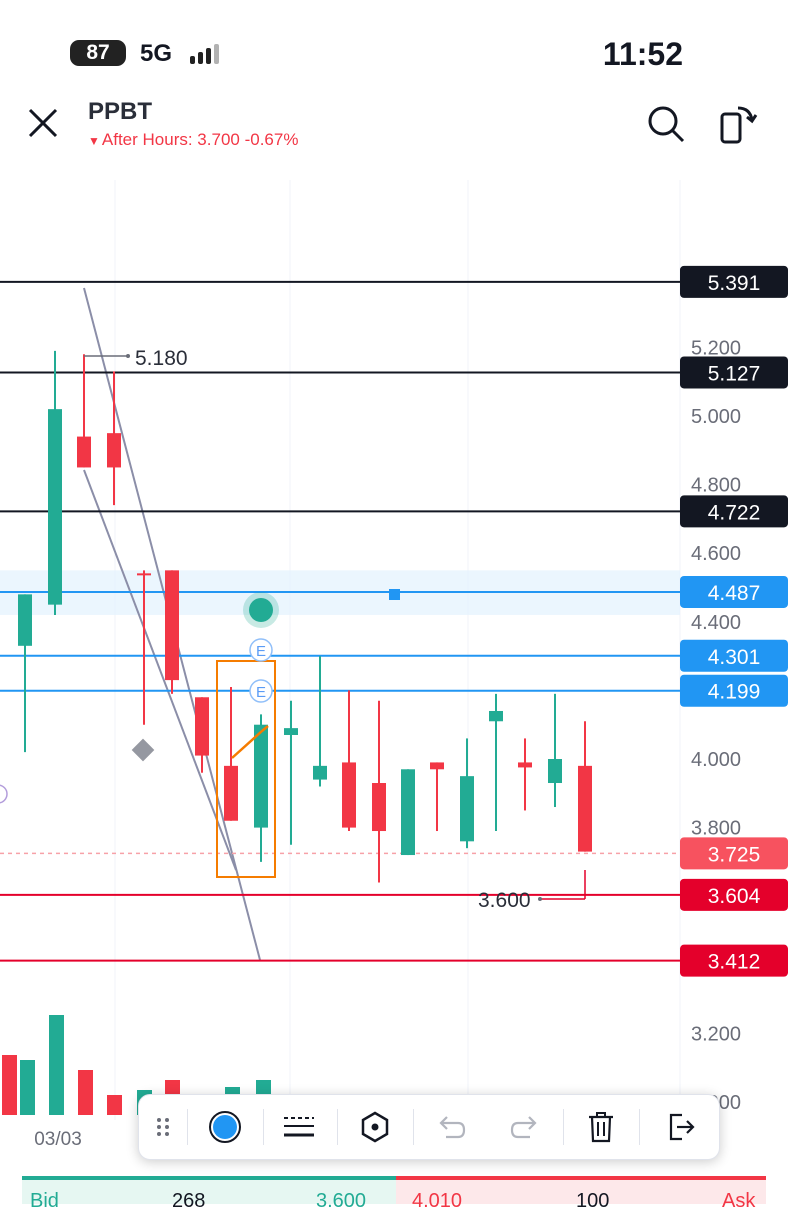  I want to click on close-button, so click(44, 124).